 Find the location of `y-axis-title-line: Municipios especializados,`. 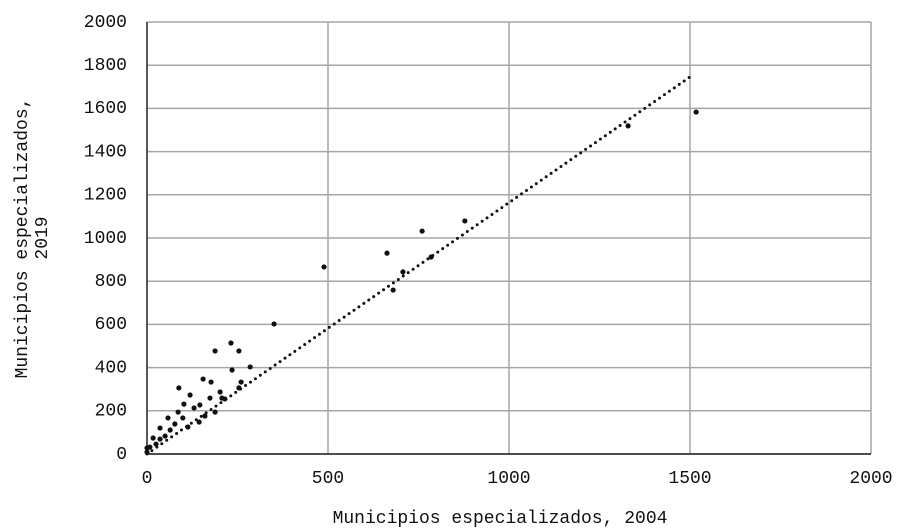

y-axis-title-line: Municipios especializados, is located at coordinates (23, 238).